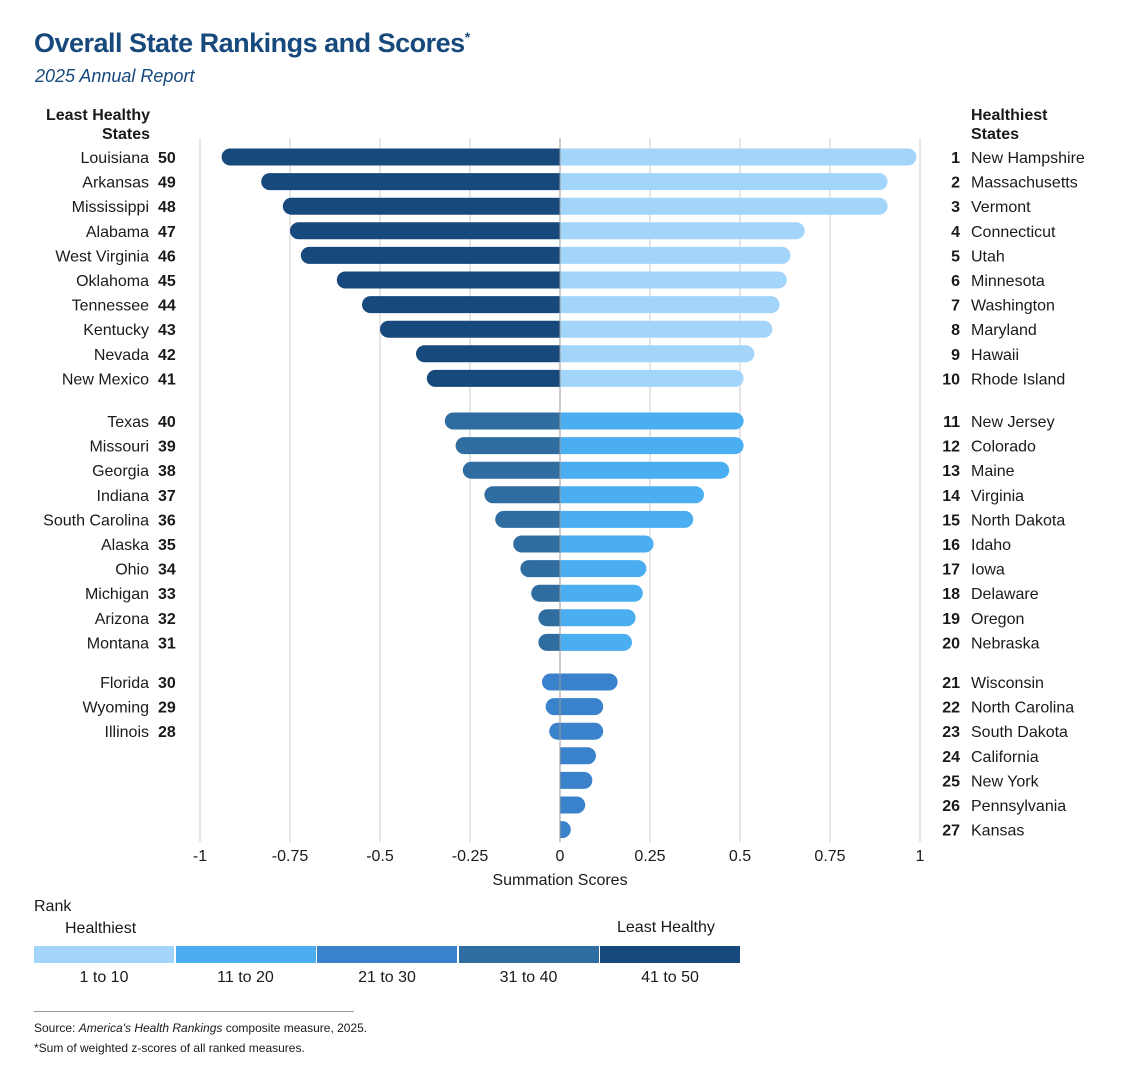  What do you see at coordinates (430, 255) in the screenshot?
I see `bar-west-virginia` at bounding box center [430, 255].